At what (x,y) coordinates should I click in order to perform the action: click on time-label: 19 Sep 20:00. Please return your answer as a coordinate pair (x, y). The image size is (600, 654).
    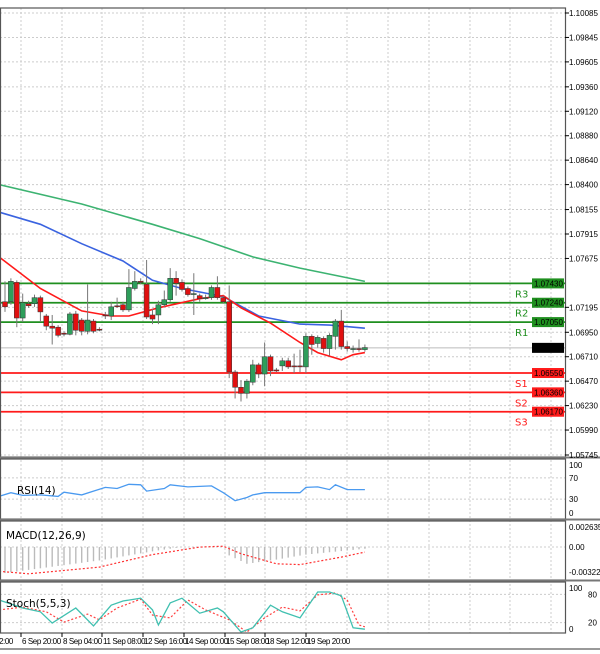
    Looking at the image, I should click on (329, 641).